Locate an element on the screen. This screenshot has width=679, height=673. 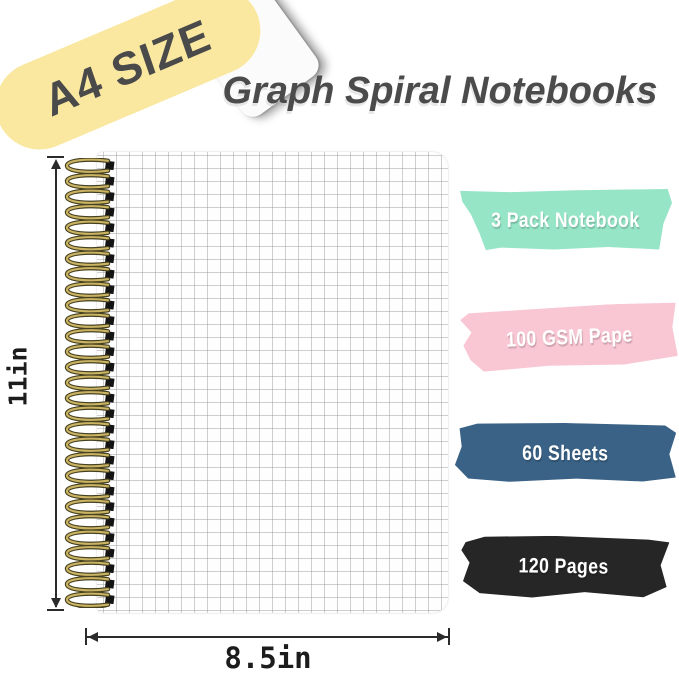
feature-tape-sheet-count-label: 60 Sheets is located at coordinates (565, 453).